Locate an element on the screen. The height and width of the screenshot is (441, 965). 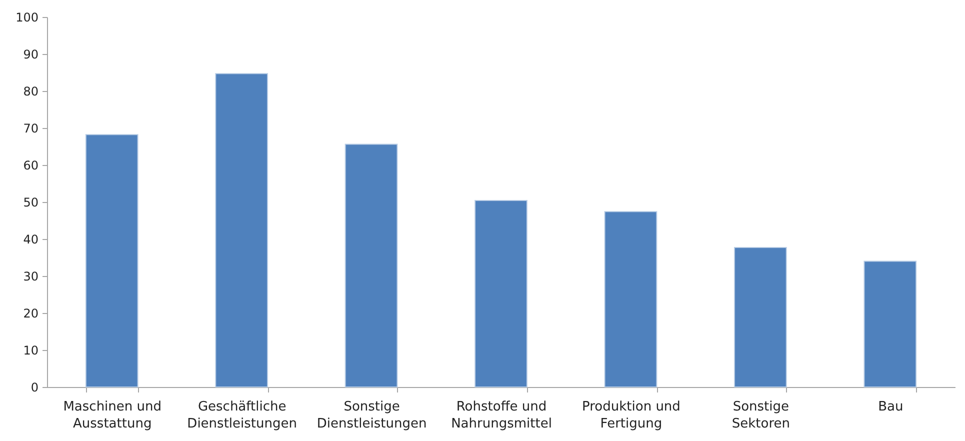
x-tick-label: Geschäftliche Dienstleistungen is located at coordinates (242, 416).